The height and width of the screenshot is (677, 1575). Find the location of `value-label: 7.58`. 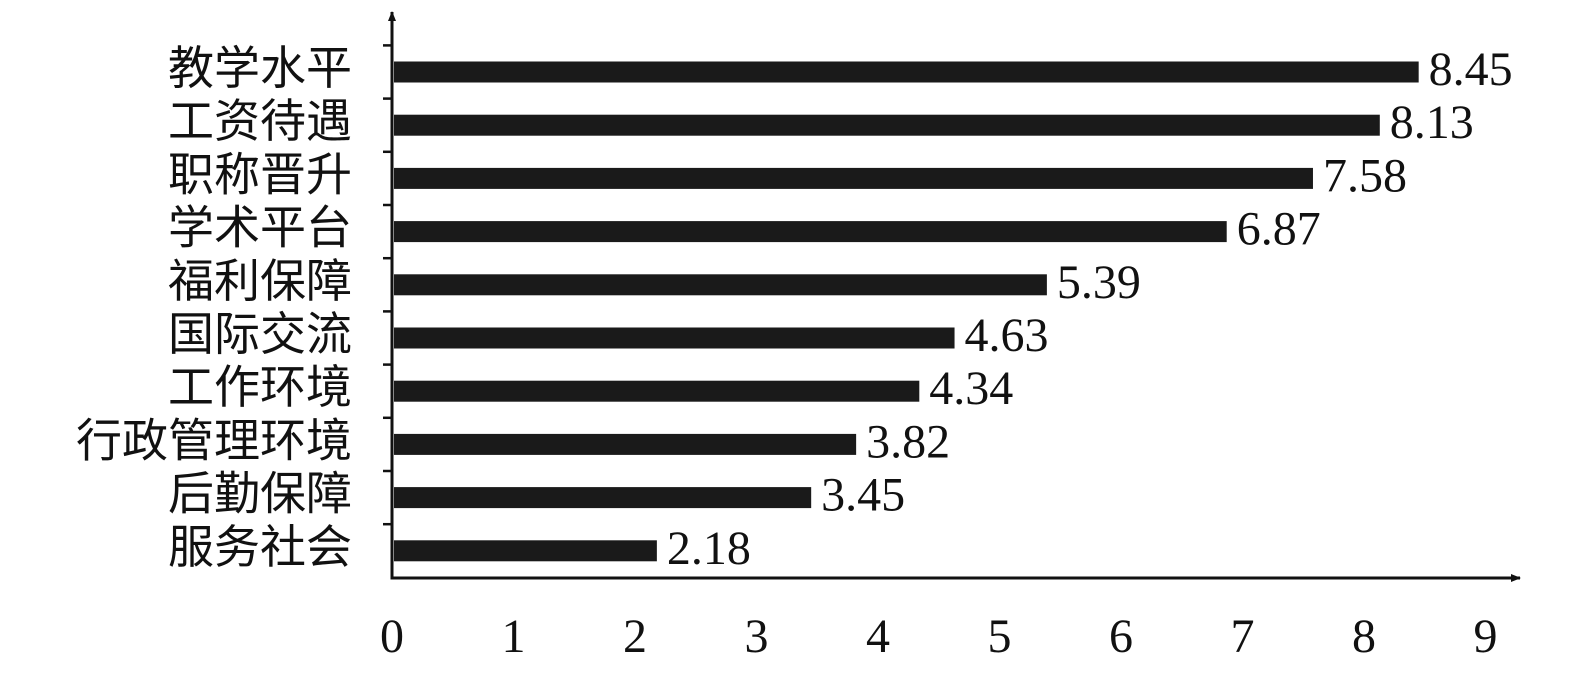

value-label: 7.58 is located at coordinates (1365, 175).